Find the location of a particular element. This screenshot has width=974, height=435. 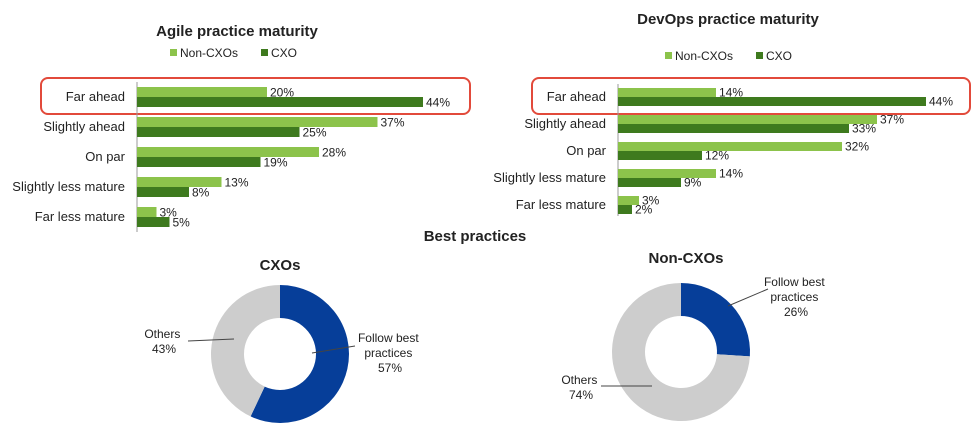

non-cxo-label-others-name: Others is located at coordinates (579, 380).